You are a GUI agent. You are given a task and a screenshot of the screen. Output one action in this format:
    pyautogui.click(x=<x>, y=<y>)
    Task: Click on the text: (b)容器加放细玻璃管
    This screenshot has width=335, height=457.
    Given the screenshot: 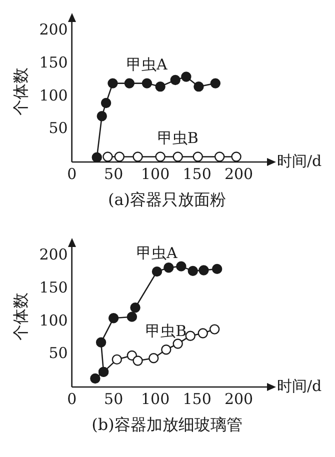 What is the action you would take?
    pyautogui.click(x=167, y=425)
    